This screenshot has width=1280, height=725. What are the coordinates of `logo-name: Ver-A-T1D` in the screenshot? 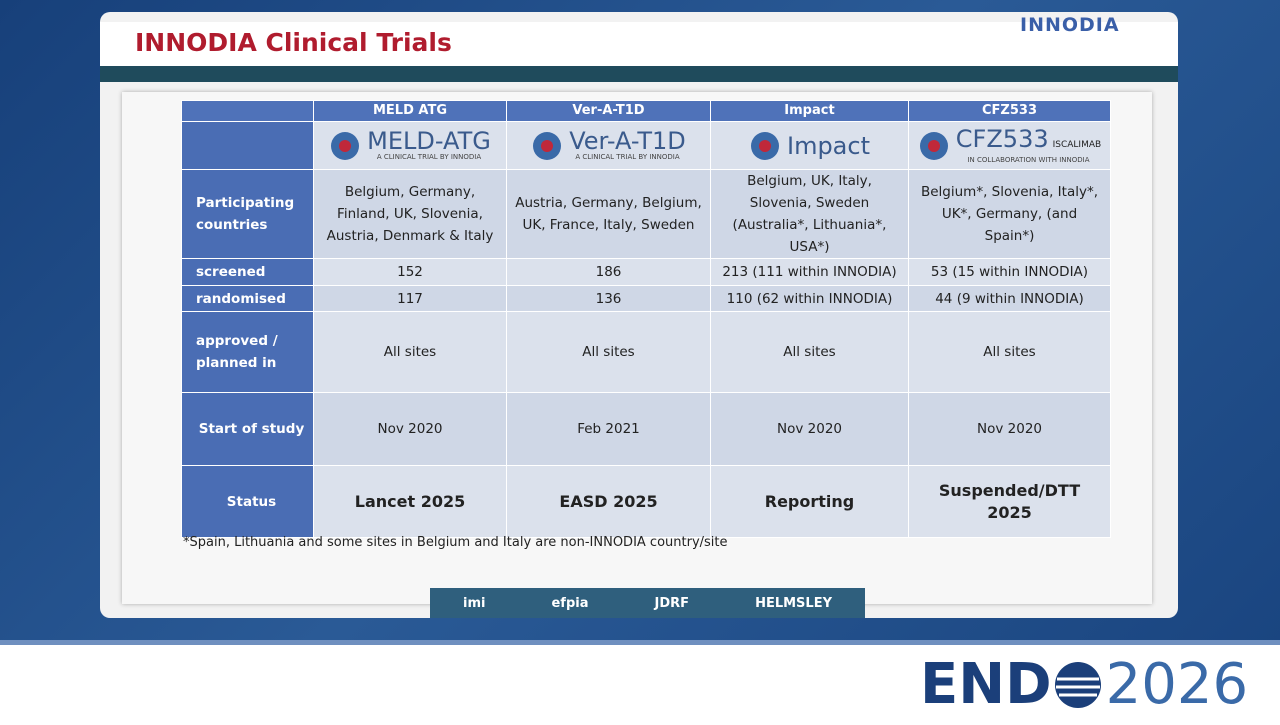 It's located at (627, 141).